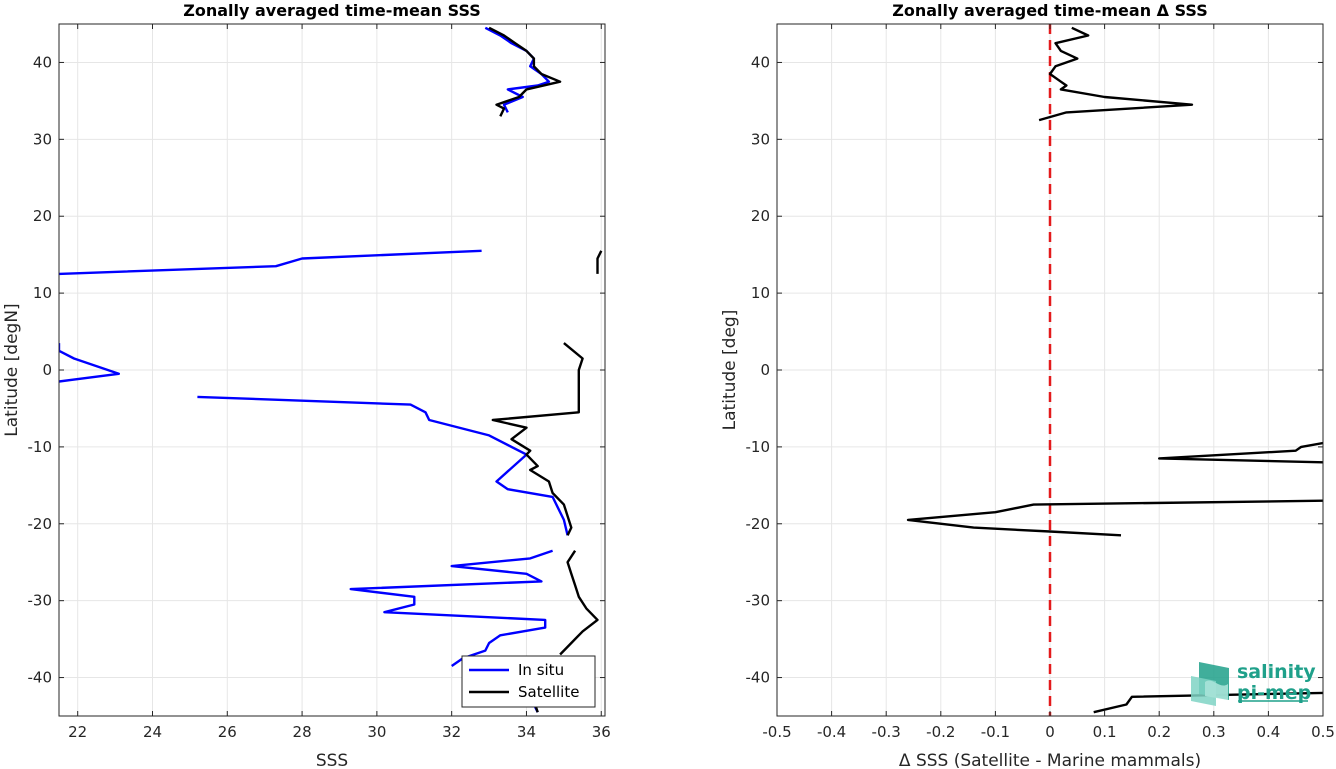 This screenshot has width=1336, height=769. I want to click on legend: In situ Satellite, so click(528, 681).